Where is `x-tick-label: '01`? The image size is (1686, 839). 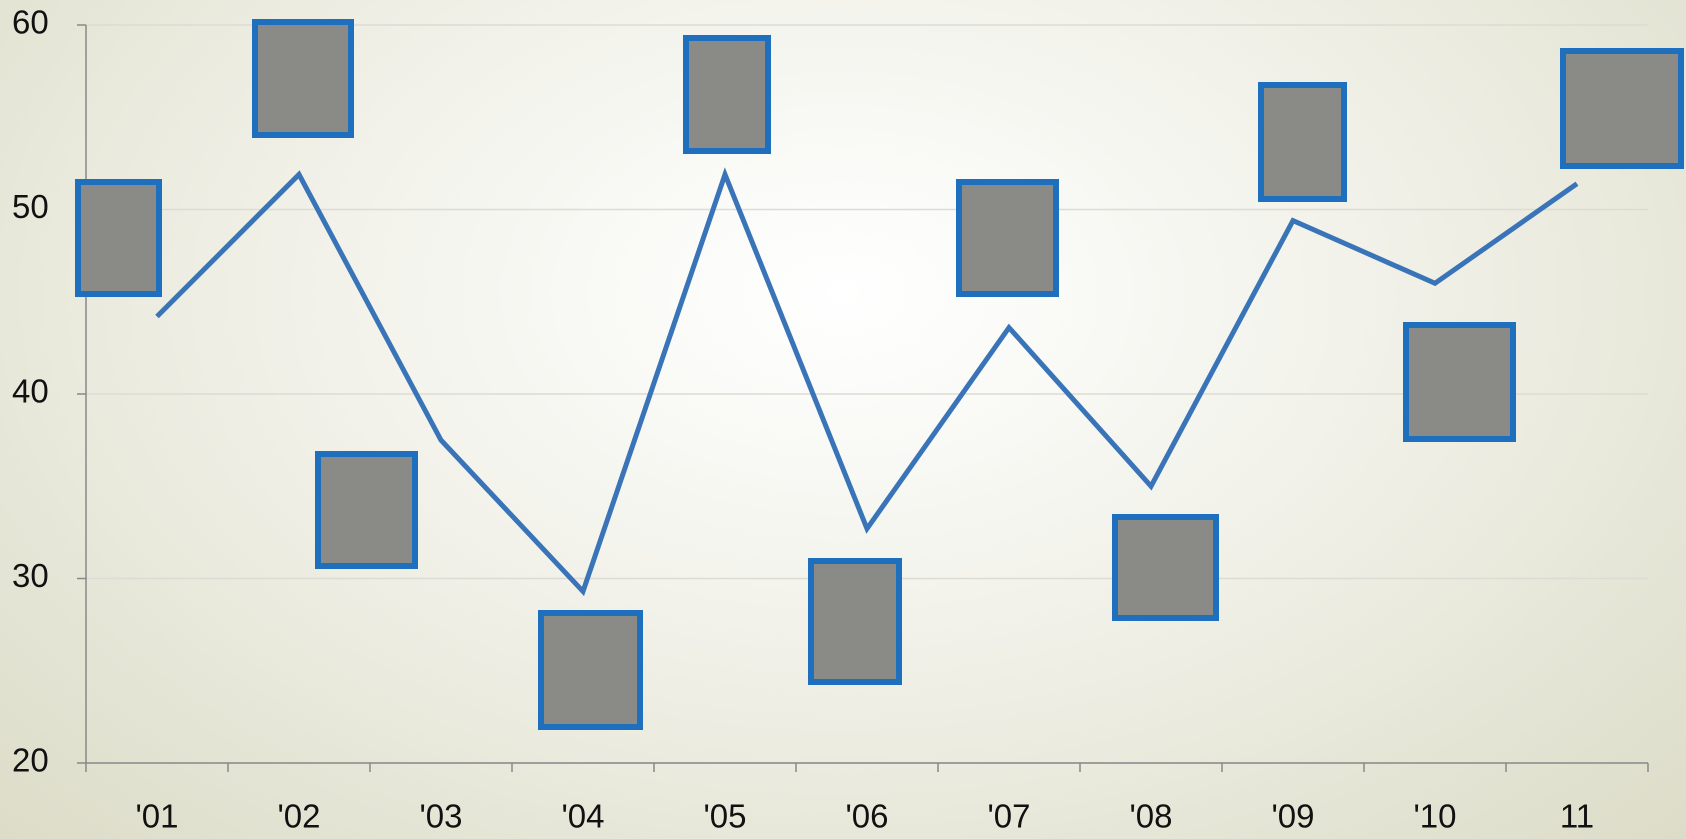
x-tick-label: '01 is located at coordinates (156, 816).